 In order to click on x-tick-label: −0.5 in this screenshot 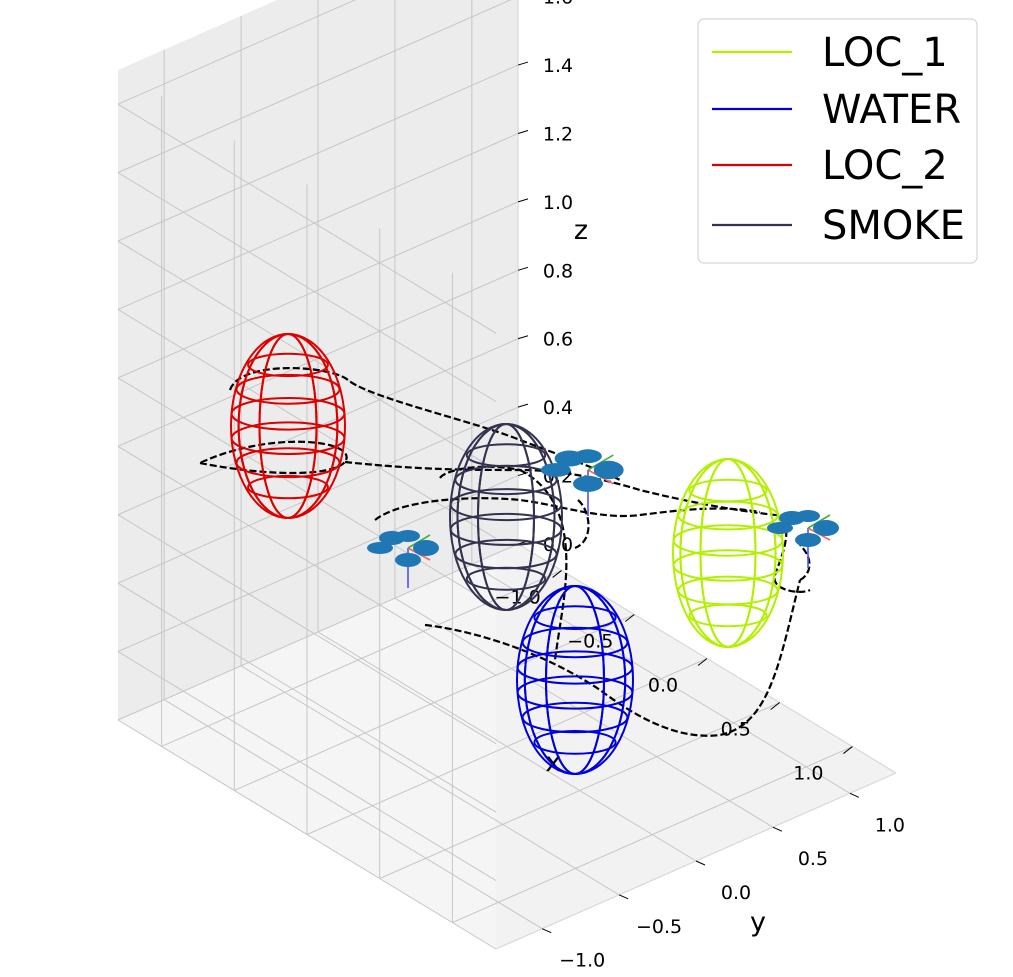, I will do `click(590, 641)`.